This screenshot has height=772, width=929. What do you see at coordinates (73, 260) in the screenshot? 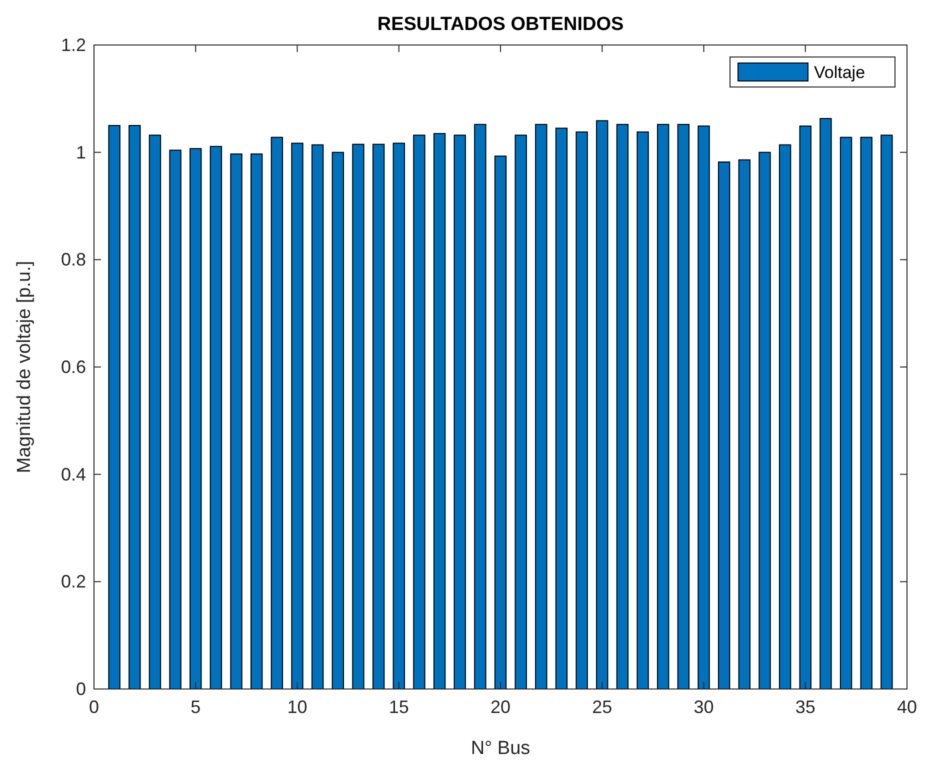
I see `y-tick-label: 0.8` at bounding box center [73, 260].